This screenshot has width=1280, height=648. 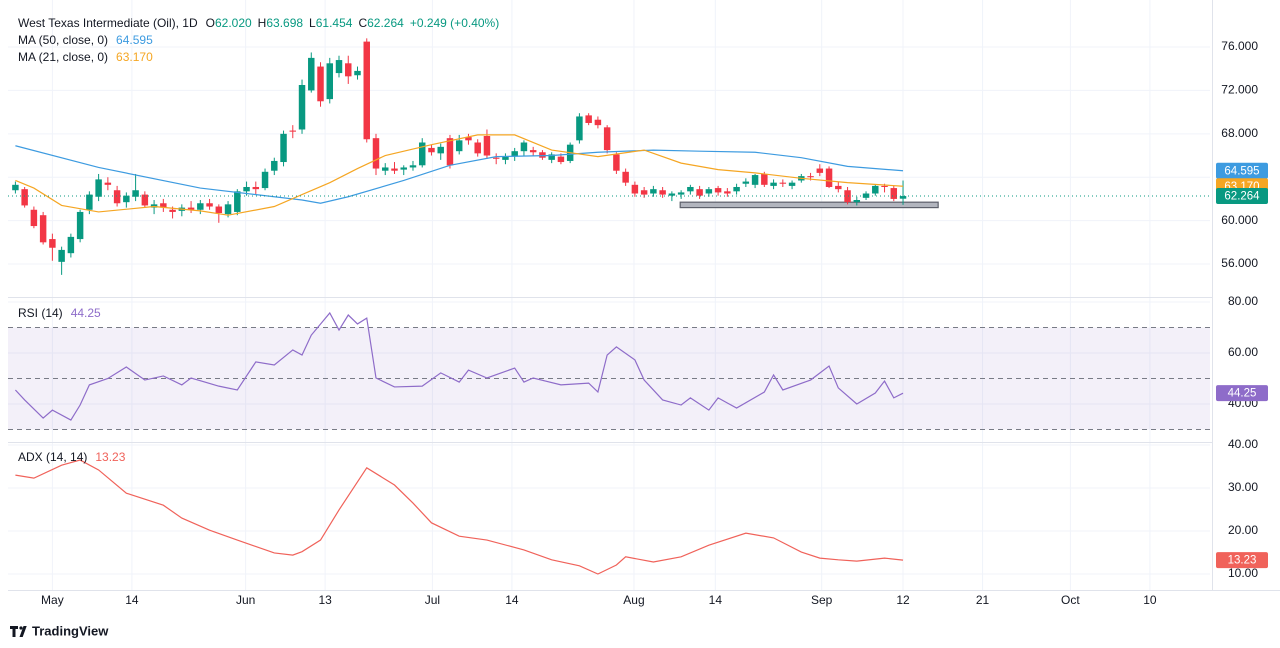 What do you see at coordinates (1239, 90) in the screenshot?
I see `y-tick-label: 72.000` at bounding box center [1239, 90].